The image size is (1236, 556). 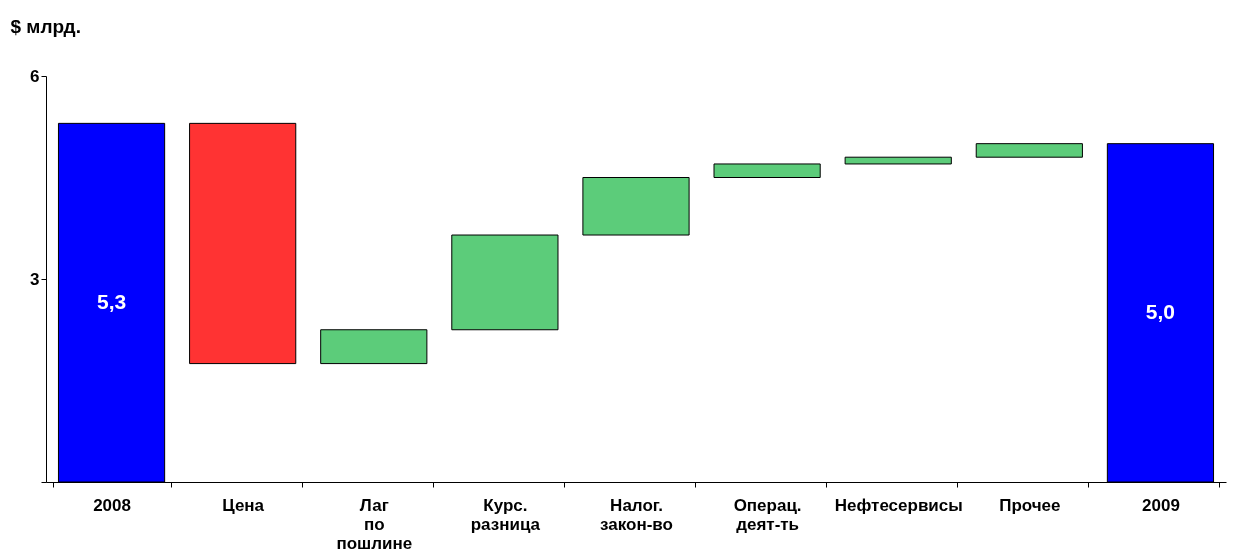 What do you see at coordinates (35, 279) in the screenshot?
I see `y-tick-label: 3` at bounding box center [35, 279].